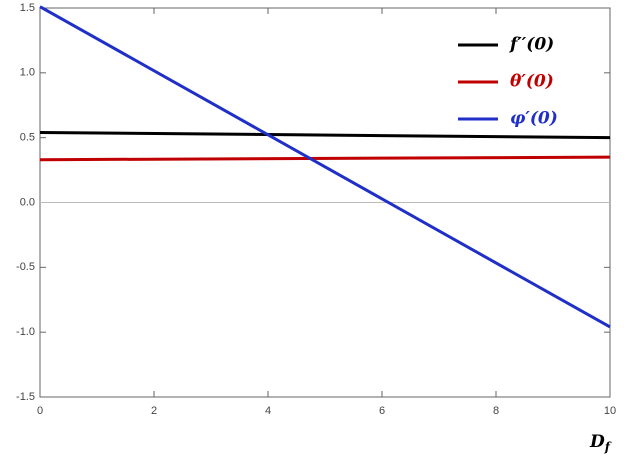 This screenshot has height=460, width=624. I want to click on y-tick-label: -1.0, so click(25, 332).